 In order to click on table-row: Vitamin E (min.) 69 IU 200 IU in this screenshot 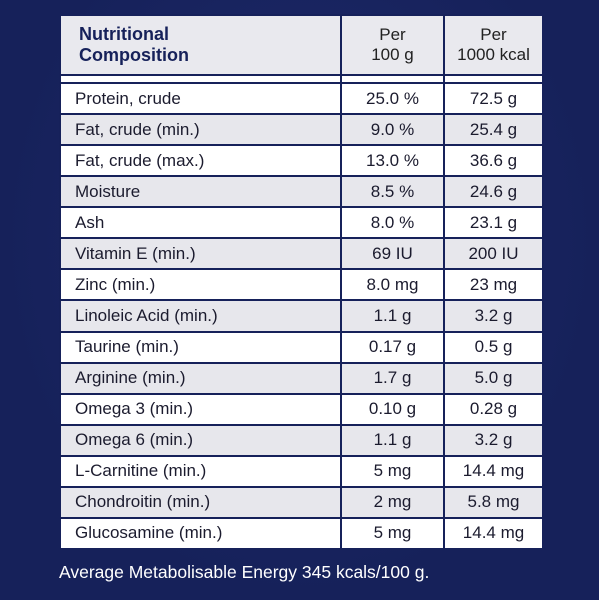, I will do `click(301, 254)`.